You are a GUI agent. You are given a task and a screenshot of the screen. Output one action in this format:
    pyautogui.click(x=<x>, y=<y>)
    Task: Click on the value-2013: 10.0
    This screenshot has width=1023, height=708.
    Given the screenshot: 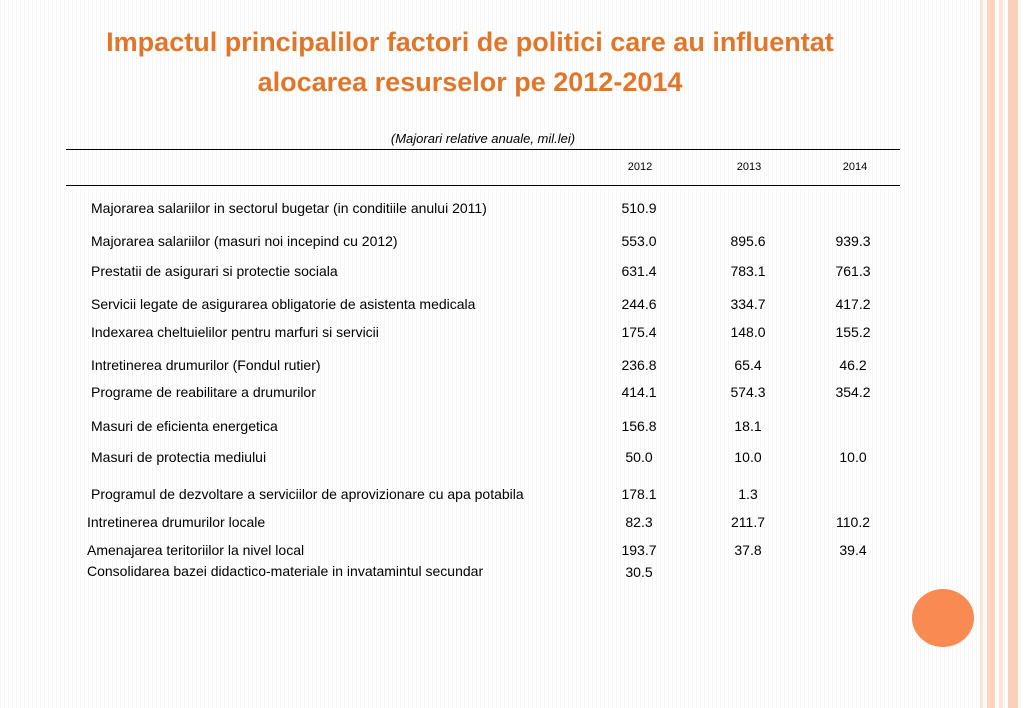 What is the action you would take?
    pyautogui.click(x=748, y=457)
    